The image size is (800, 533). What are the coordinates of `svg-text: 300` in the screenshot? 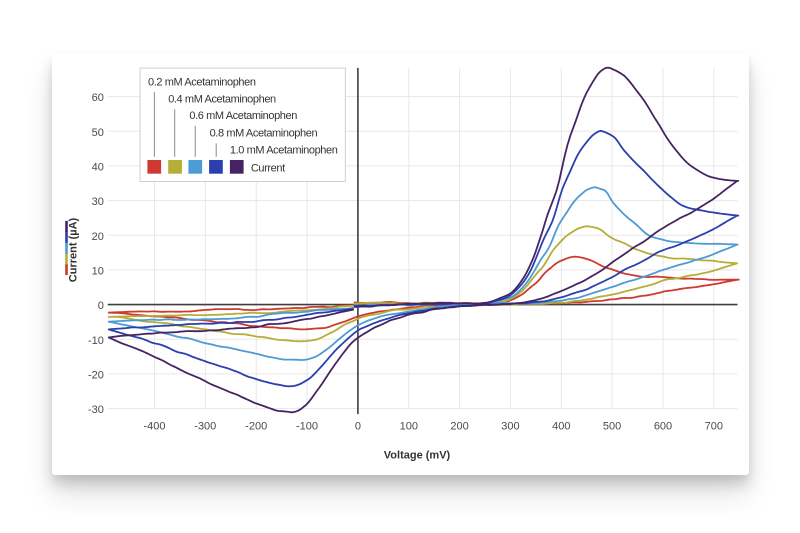 It's located at (510, 427).